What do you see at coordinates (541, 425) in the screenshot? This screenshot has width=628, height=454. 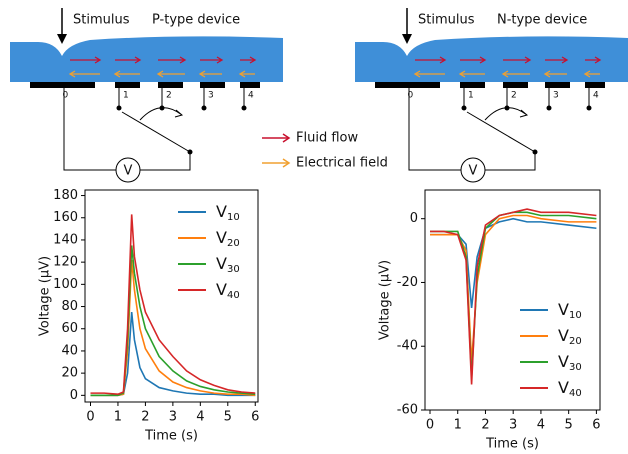 I see `x-tick-label: 4` at bounding box center [541, 425].